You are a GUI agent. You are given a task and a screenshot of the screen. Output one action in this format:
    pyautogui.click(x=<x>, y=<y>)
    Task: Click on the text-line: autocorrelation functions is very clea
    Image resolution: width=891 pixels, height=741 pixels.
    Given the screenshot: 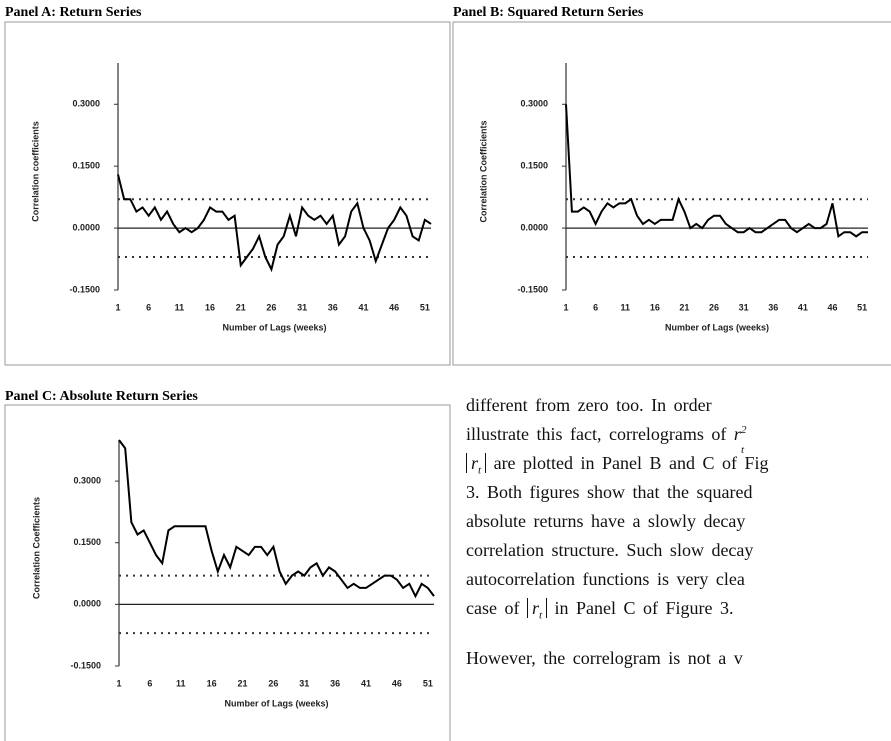 What is the action you would take?
    pyautogui.click(x=605, y=579)
    